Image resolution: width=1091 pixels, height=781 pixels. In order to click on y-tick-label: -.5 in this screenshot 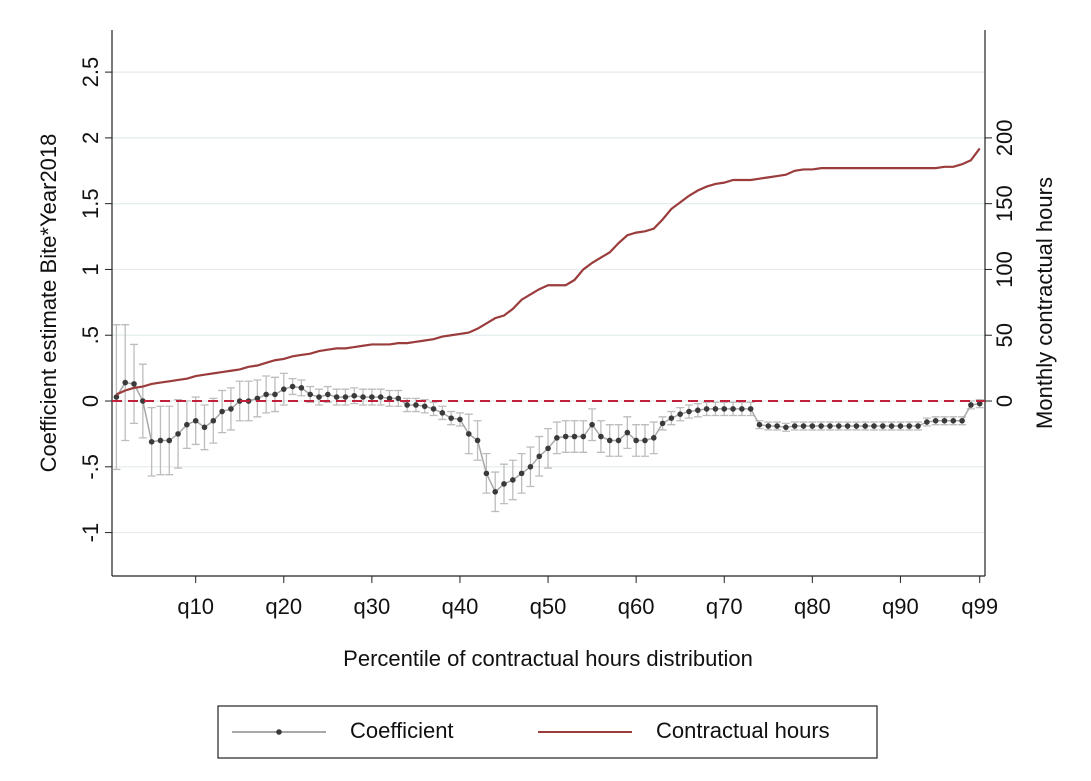, I will do `click(90, 467)`.